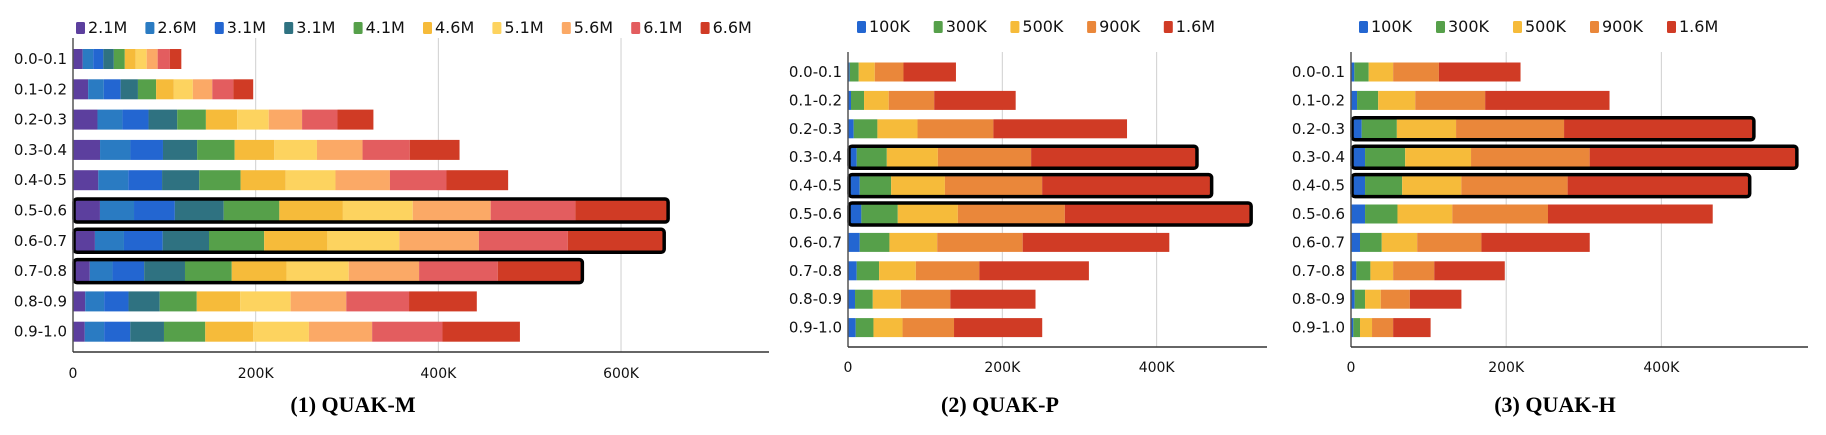 This screenshot has width=1826, height=435. I want to click on chart-title: (3) QUAK-H, so click(1555, 404).